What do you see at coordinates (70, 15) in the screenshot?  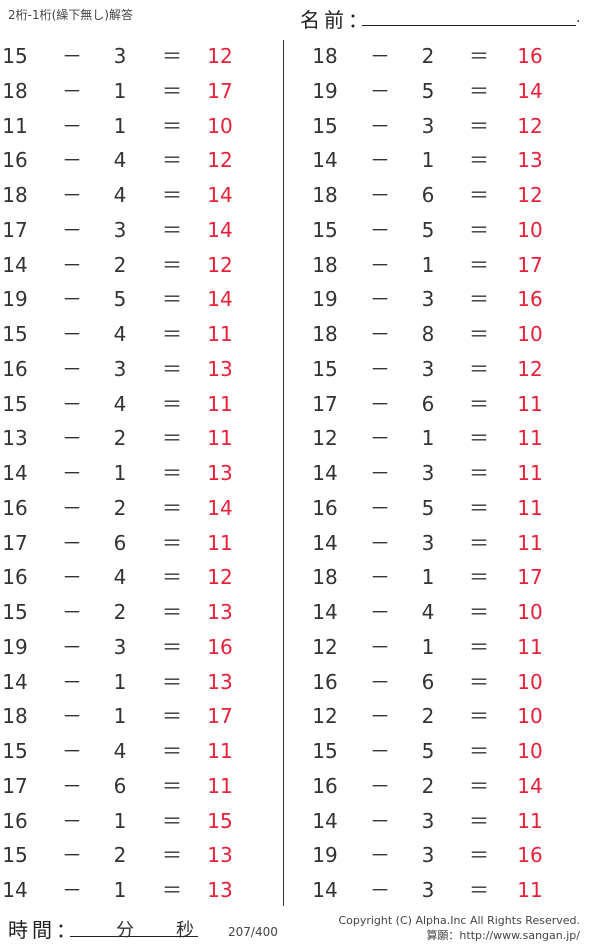 I see `worksheet-title: 2桁-1桁(繰下無し)解答` at bounding box center [70, 15].